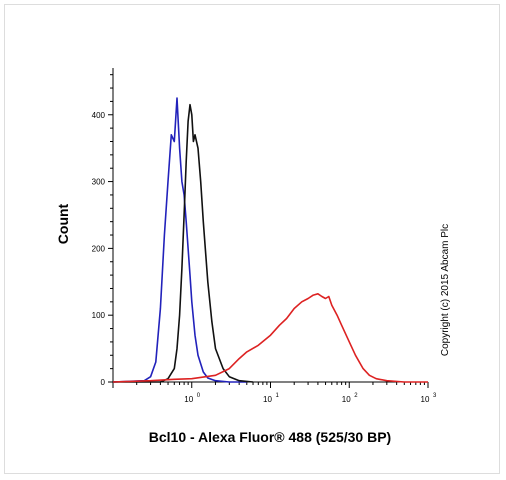  What do you see at coordinates (278, 396) in the screenshot?
I see `x-tick-exponent: 1` at bounding box center [278, 396].